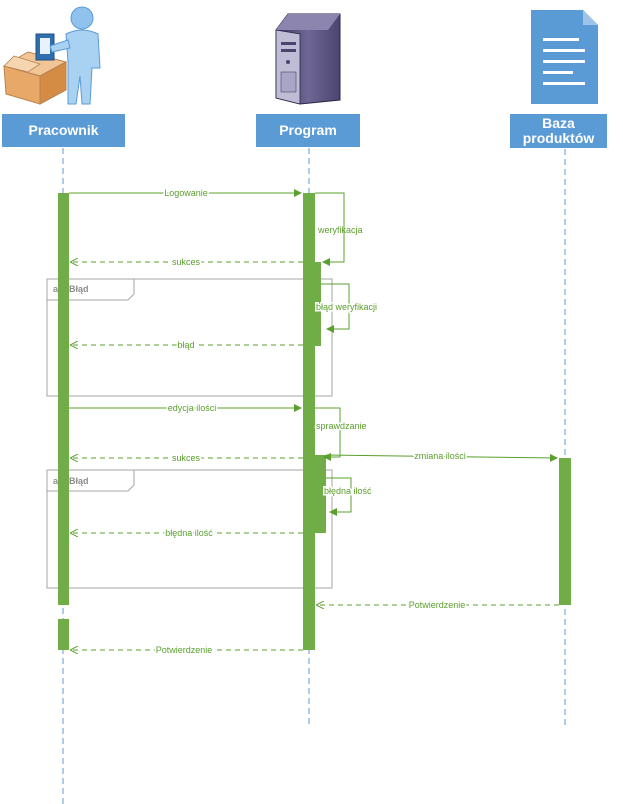 This screenshot has width=623, height=804. What do you see at coordinates (565, 531) in the screenshot?
I see `activation-baza` at bounding box center [565, 531].